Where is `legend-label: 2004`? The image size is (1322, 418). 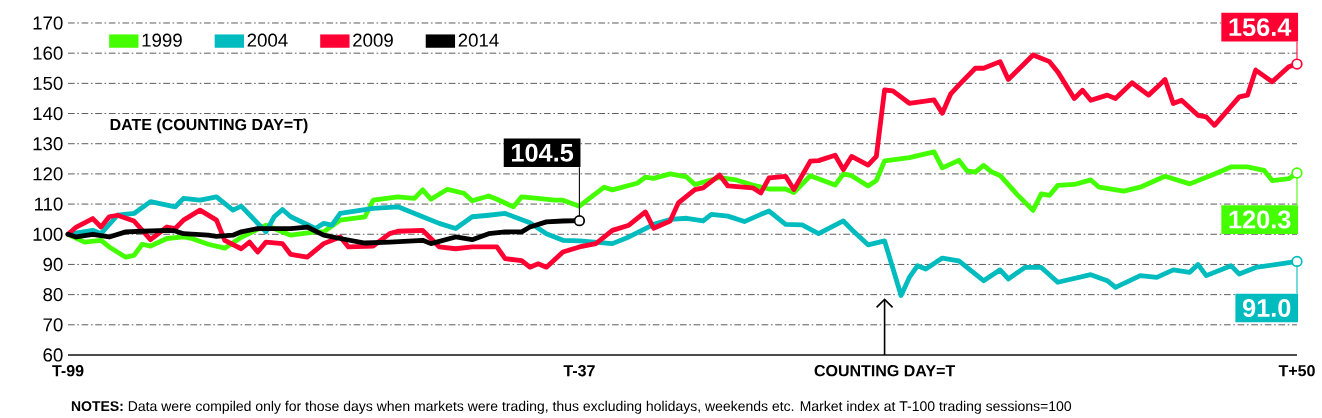
legend-label: 2004 is located at coordinates (267, 40).